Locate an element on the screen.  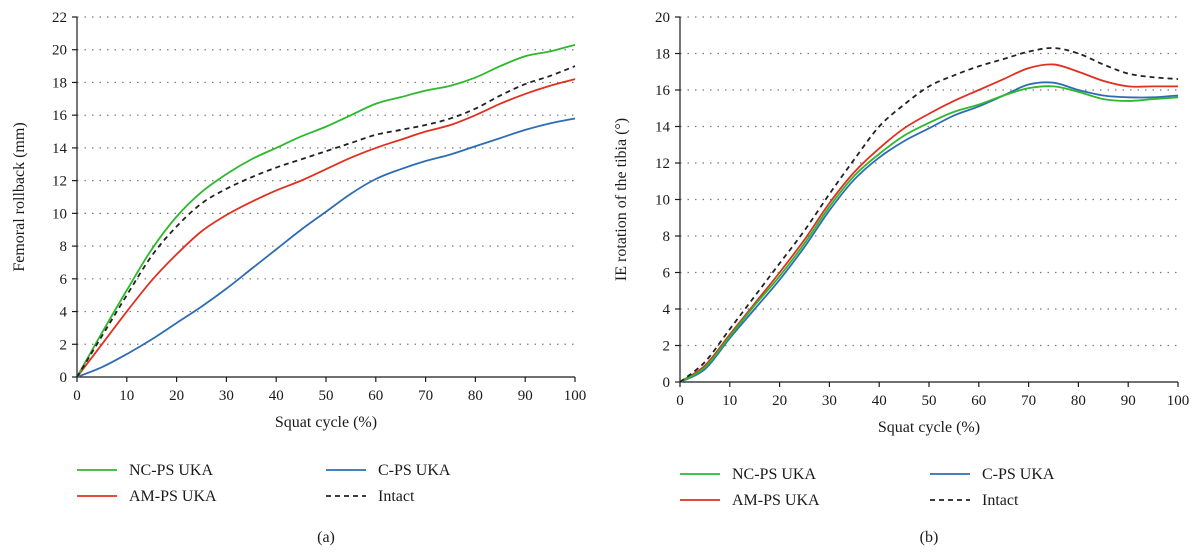
panel-label: (a) is located at coordinates (326, 537).